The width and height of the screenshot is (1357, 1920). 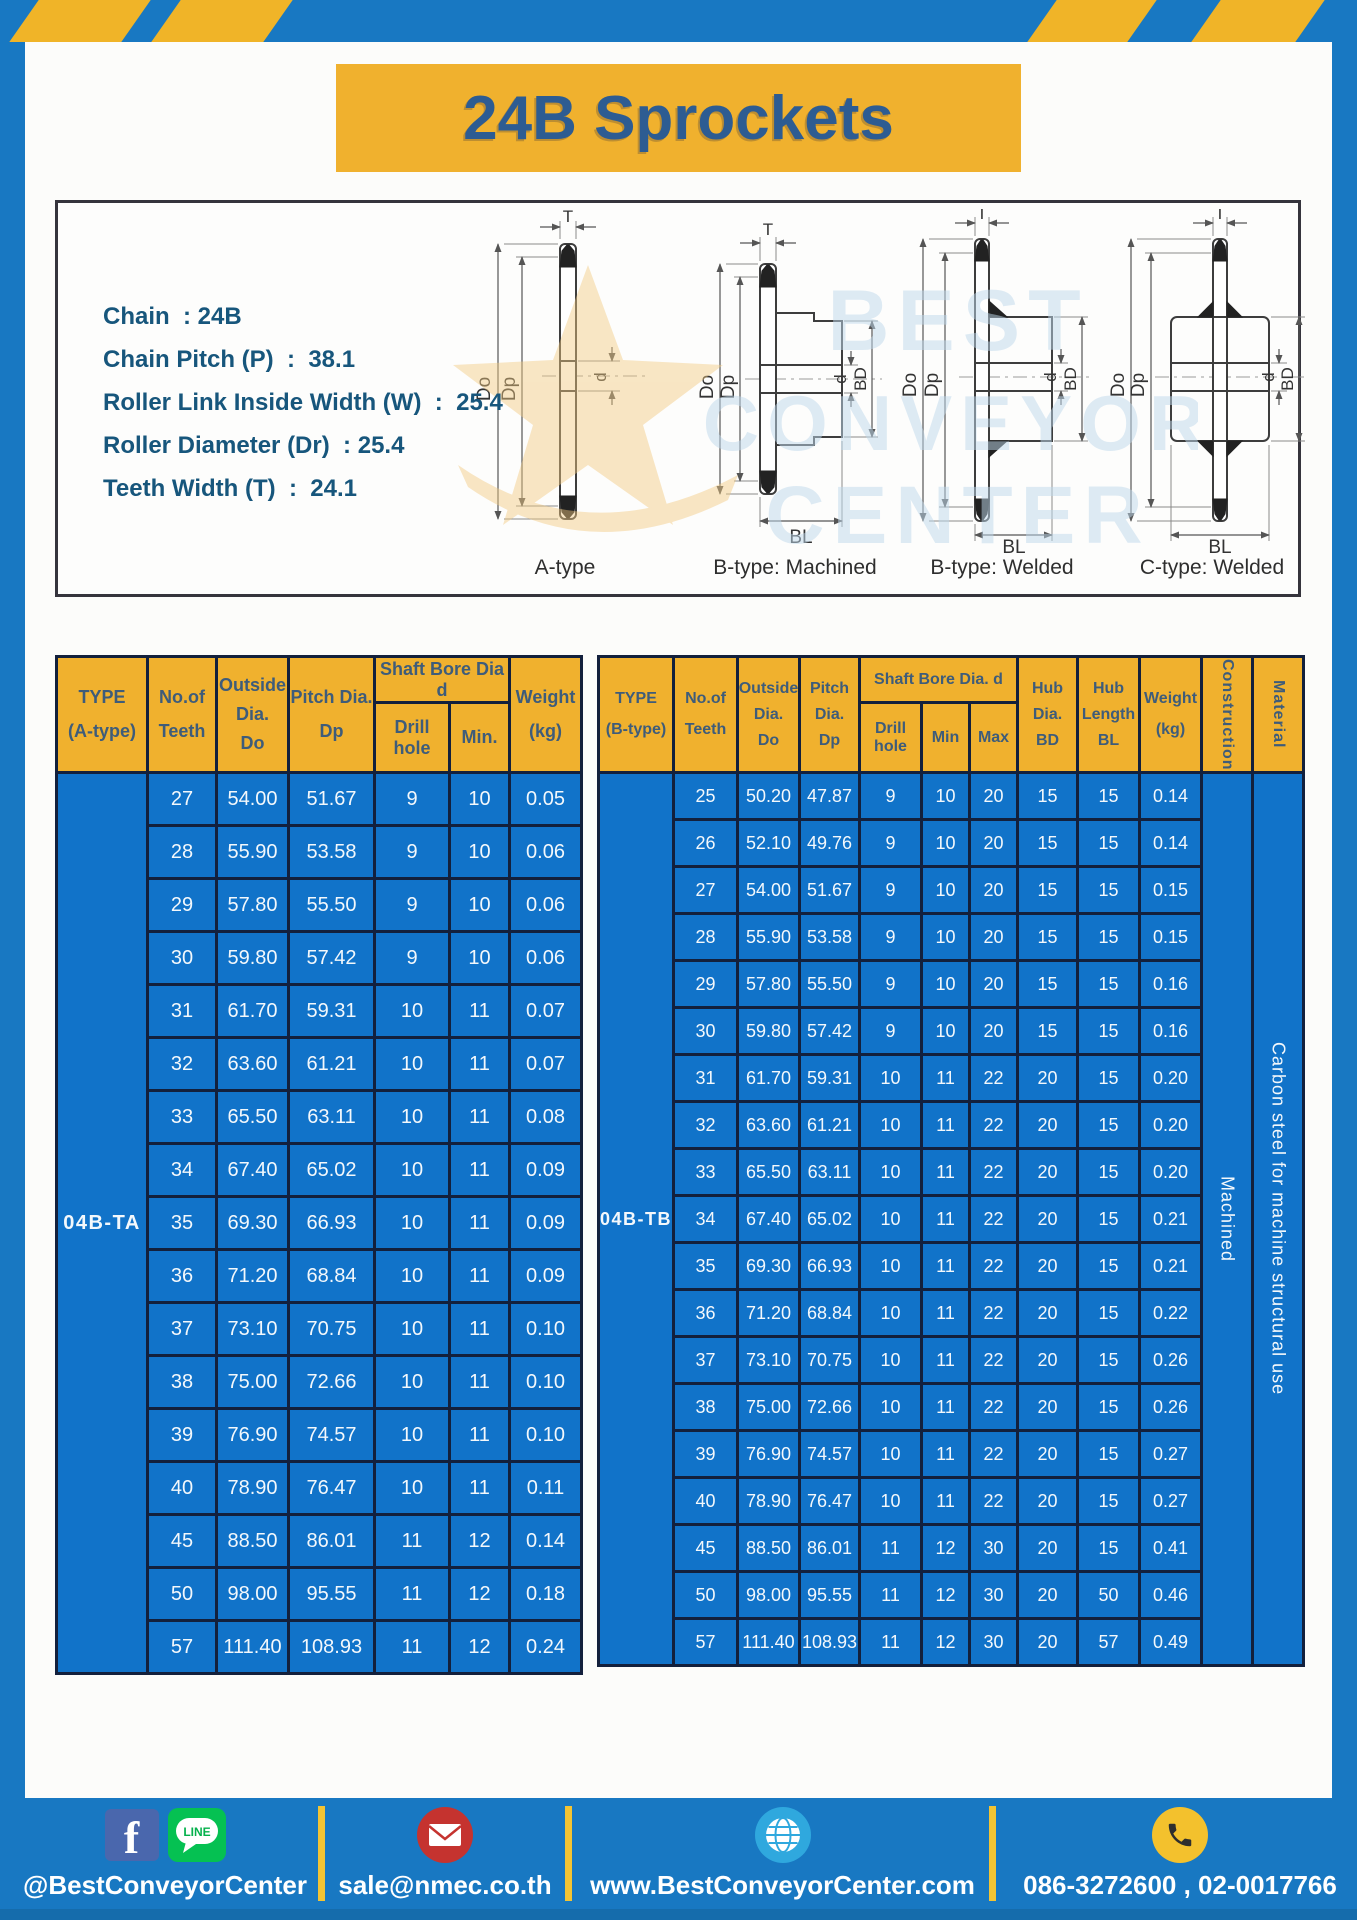 I want to click on table-row: 36 71.20 68.84 10 11 22 20 15 0.22, so click(x=951, y=1313).